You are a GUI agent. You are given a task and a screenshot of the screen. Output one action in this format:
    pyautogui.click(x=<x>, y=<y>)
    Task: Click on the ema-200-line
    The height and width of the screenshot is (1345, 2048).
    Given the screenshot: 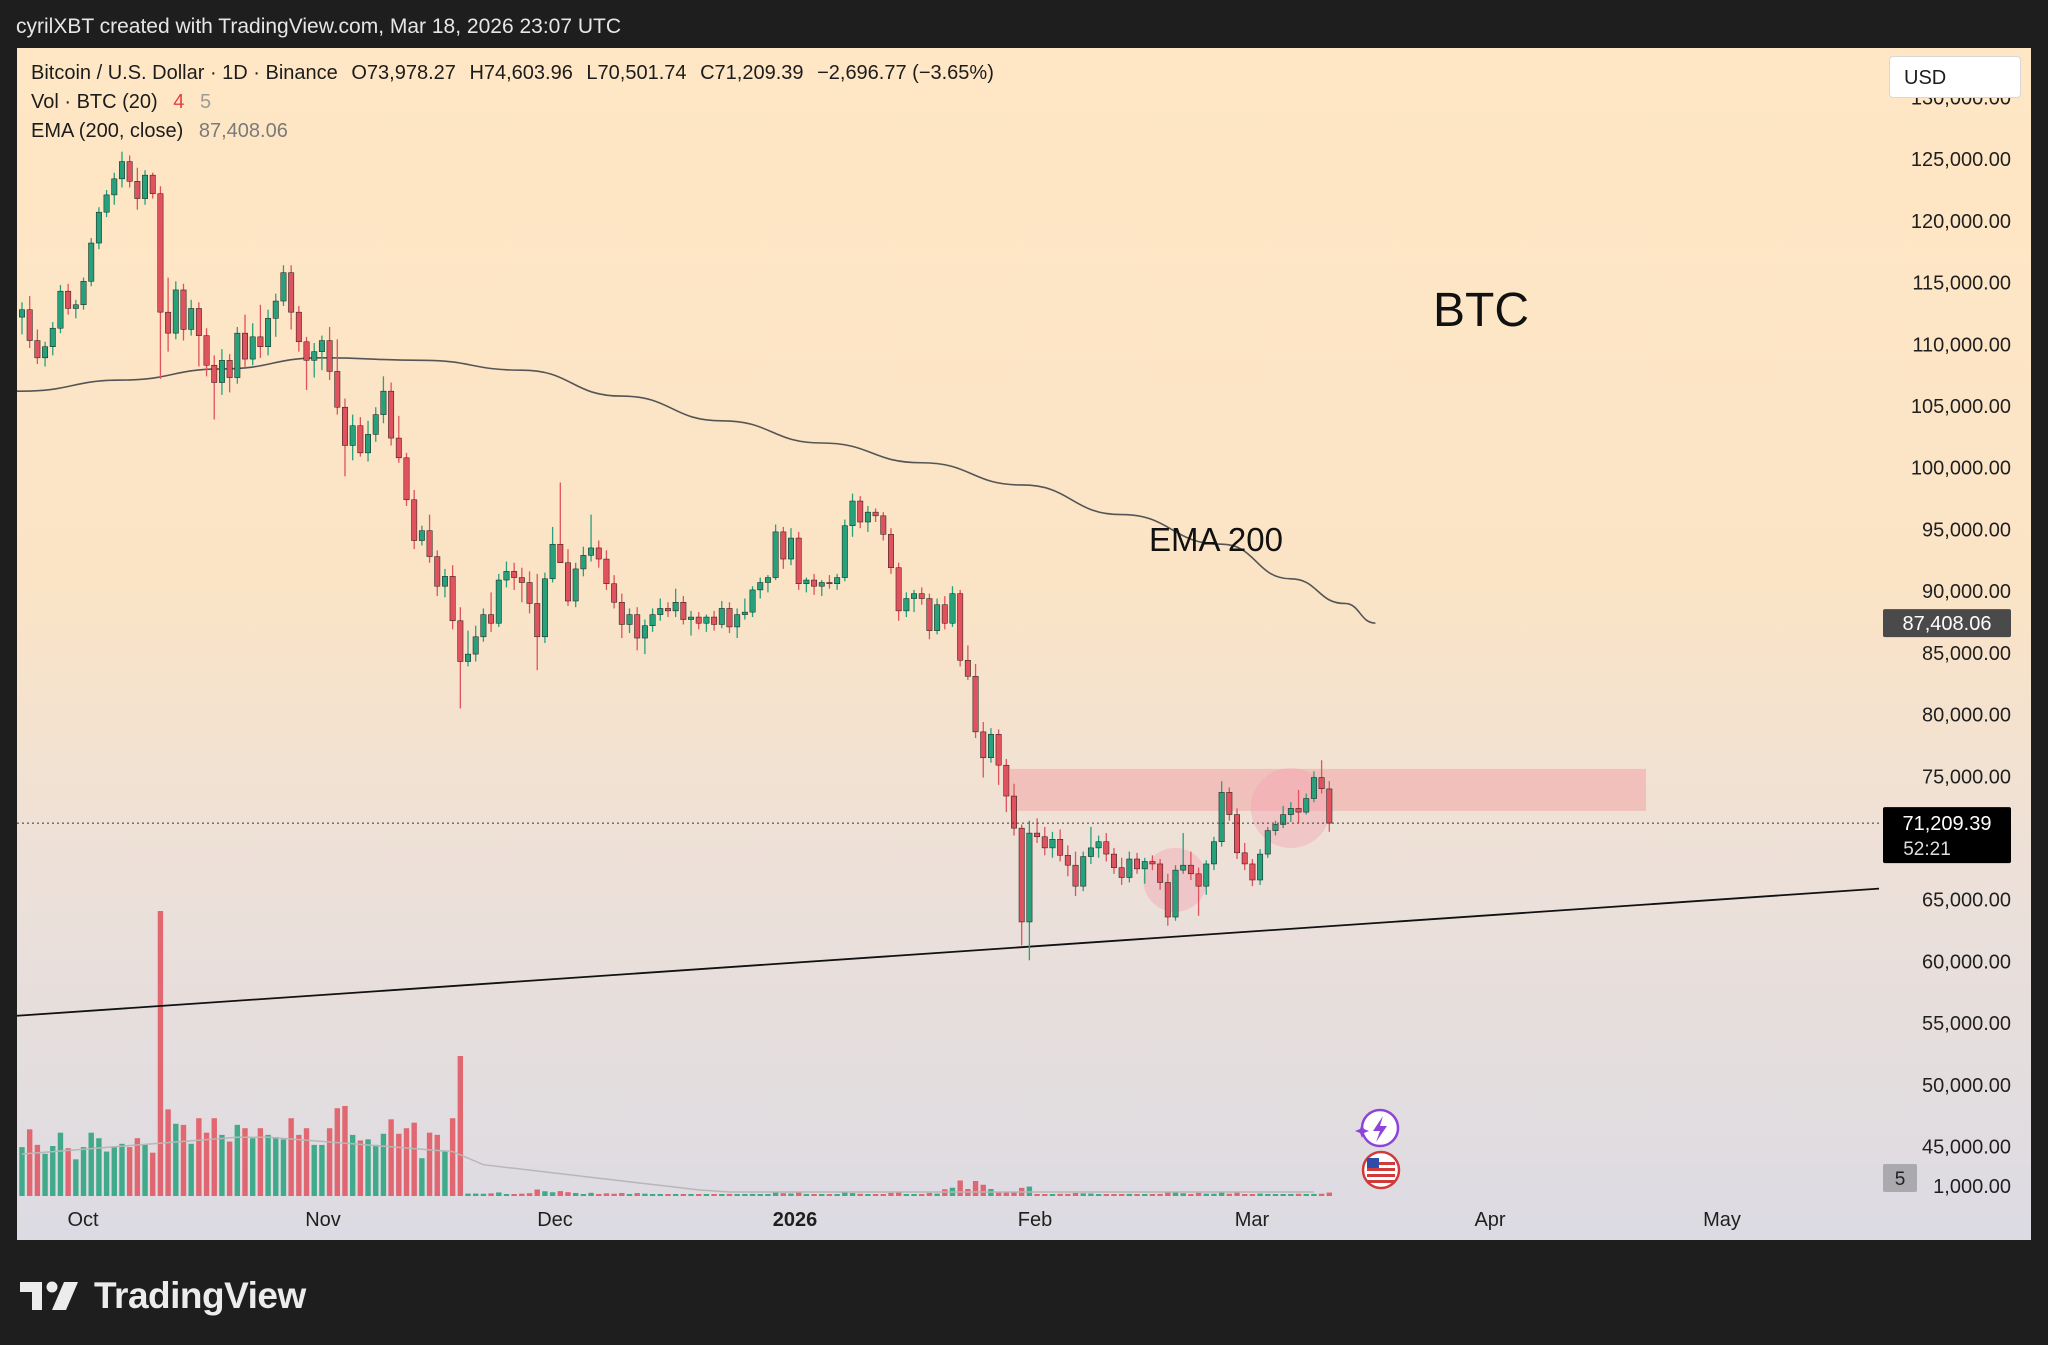 What is the action you would take?
    pyautogui.click(x=696, y=490)
    